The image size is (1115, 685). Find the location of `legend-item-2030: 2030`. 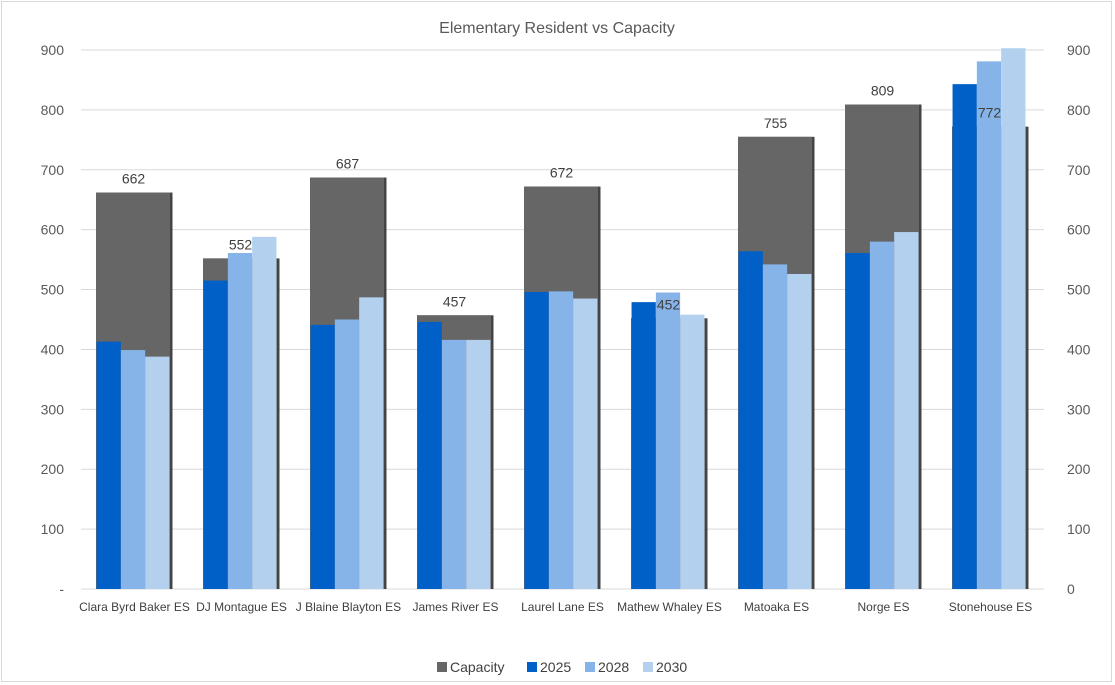

legend-item-2030: 2030 is located at coordinates (665, 667).